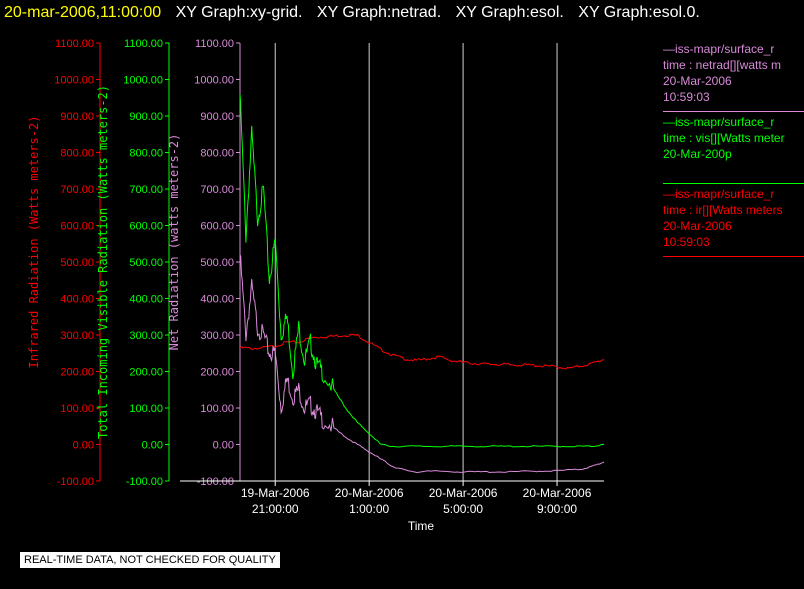 This screenshot has width=804, height=589. I want to click on legend-net-line-2: time : netrad[][watts m, so click(722, 65).